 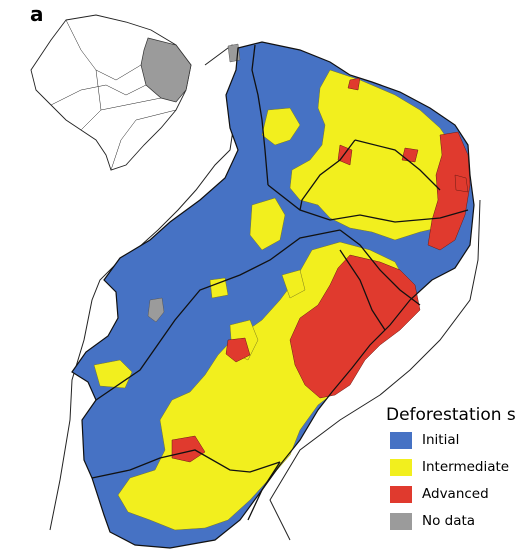 I want to click on inset-state-lines, so click(x=113, y=95).